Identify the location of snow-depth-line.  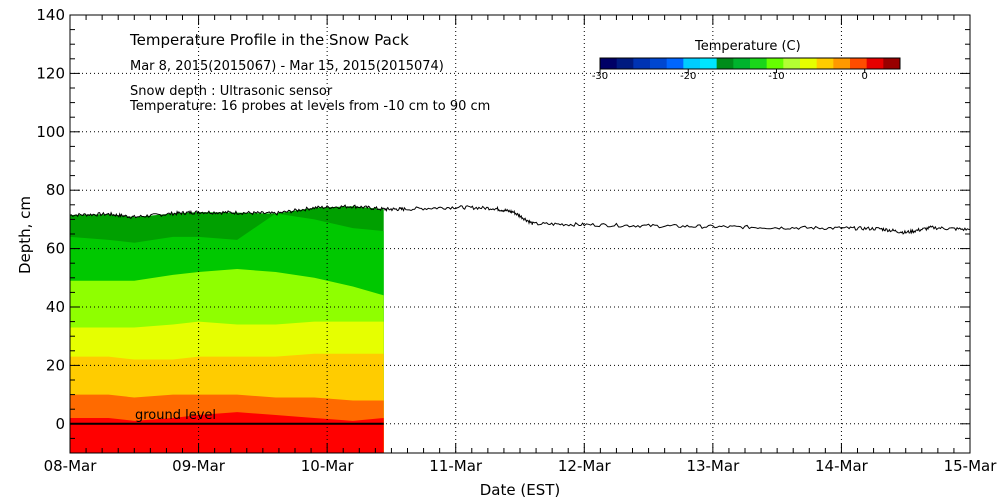
(520, 219).